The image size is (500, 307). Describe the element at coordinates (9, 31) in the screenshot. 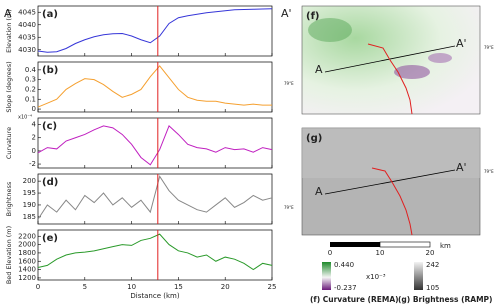

I see `y-axis-label: Elevation (m)` at that location.